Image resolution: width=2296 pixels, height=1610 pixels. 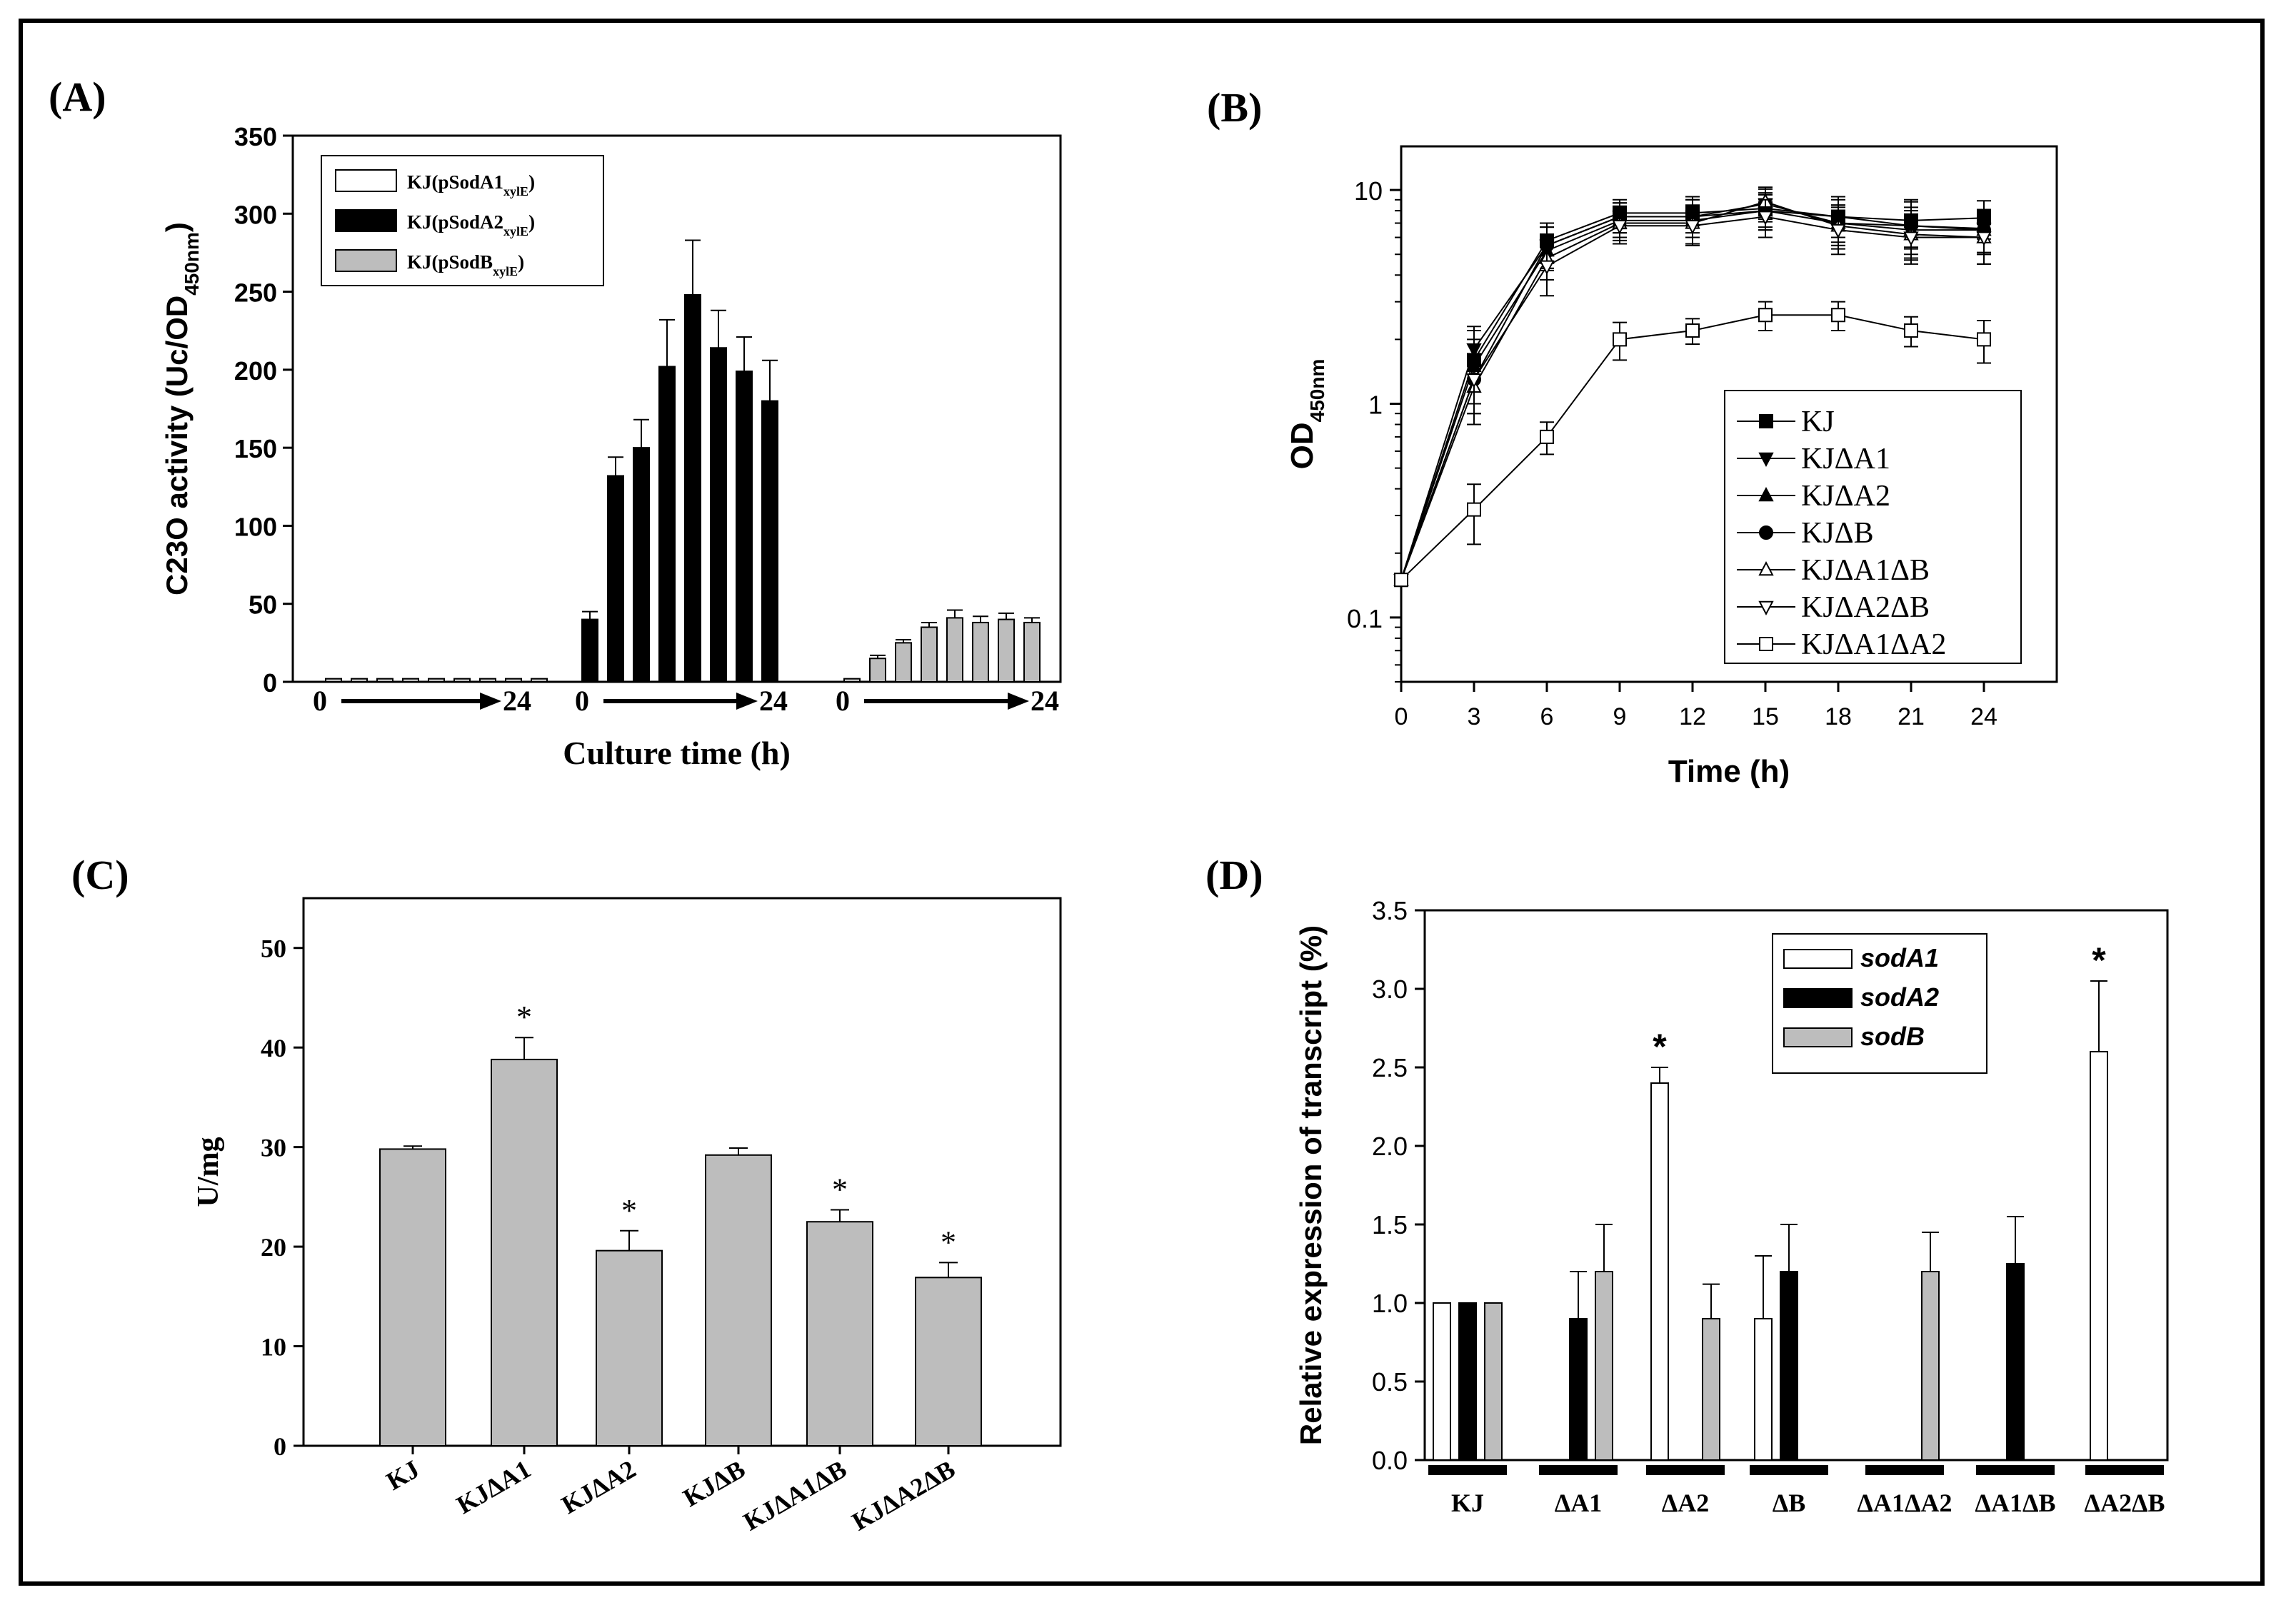 I want to click on panel-c-ytick-label: 30, so click(x=273, y=1148).